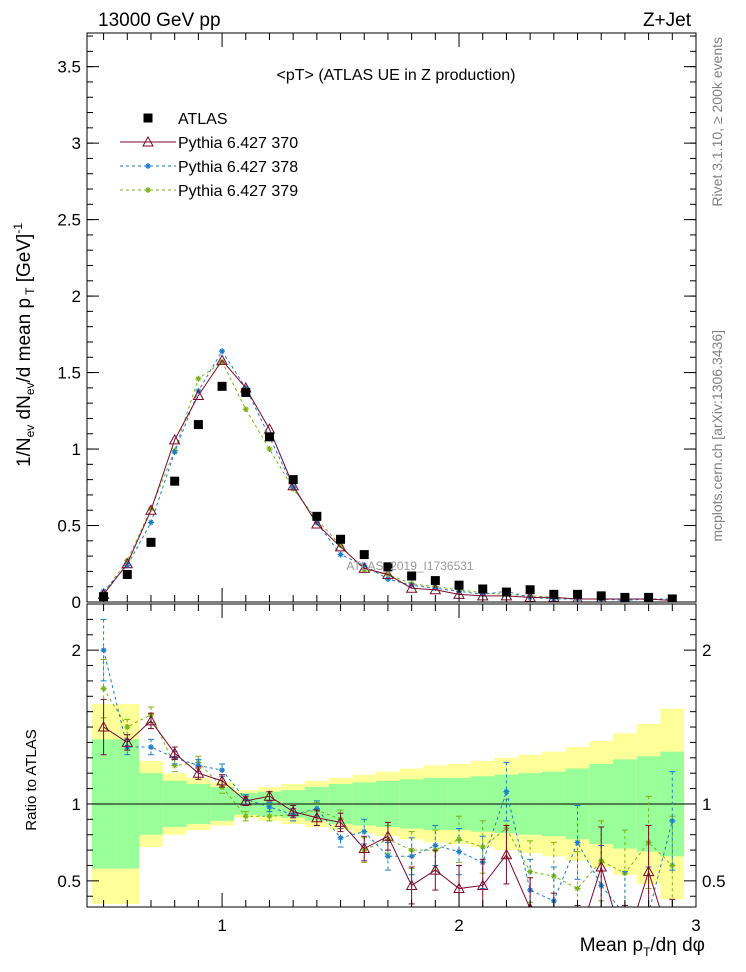  What do you see at coordinates (24, 340) in the screenshot?
I see `ylabel-part-3: /d mean p` at bounding box center [24, 340].